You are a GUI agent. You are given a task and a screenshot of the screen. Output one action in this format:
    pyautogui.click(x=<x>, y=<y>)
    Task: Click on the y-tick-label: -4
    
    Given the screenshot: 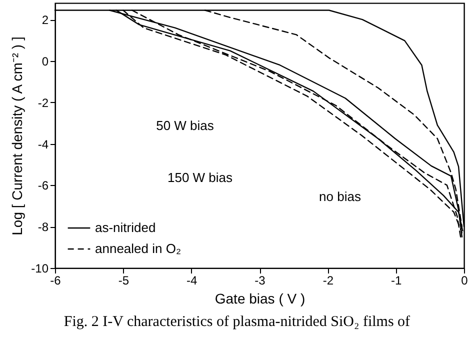 What is the action you would take?
    pyautogui.click(x=43, y=144)
    